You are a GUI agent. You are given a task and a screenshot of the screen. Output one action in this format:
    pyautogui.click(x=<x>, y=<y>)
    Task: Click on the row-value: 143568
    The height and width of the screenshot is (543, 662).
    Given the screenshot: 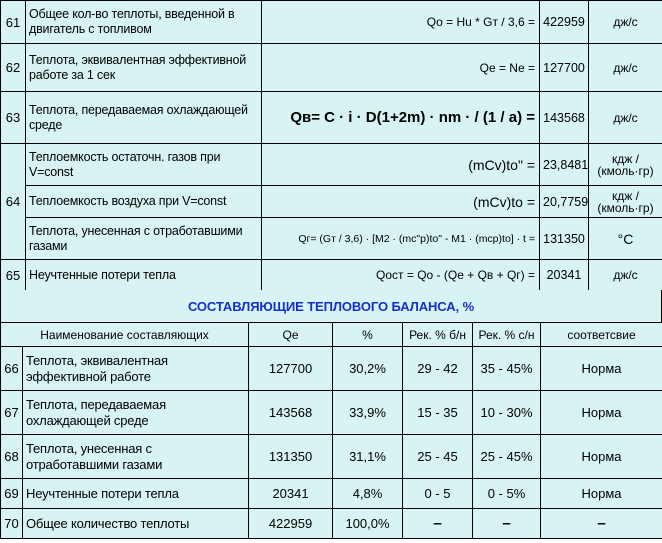 What is the action you would take?
    pyautogui.click(x=564, y=117)
    